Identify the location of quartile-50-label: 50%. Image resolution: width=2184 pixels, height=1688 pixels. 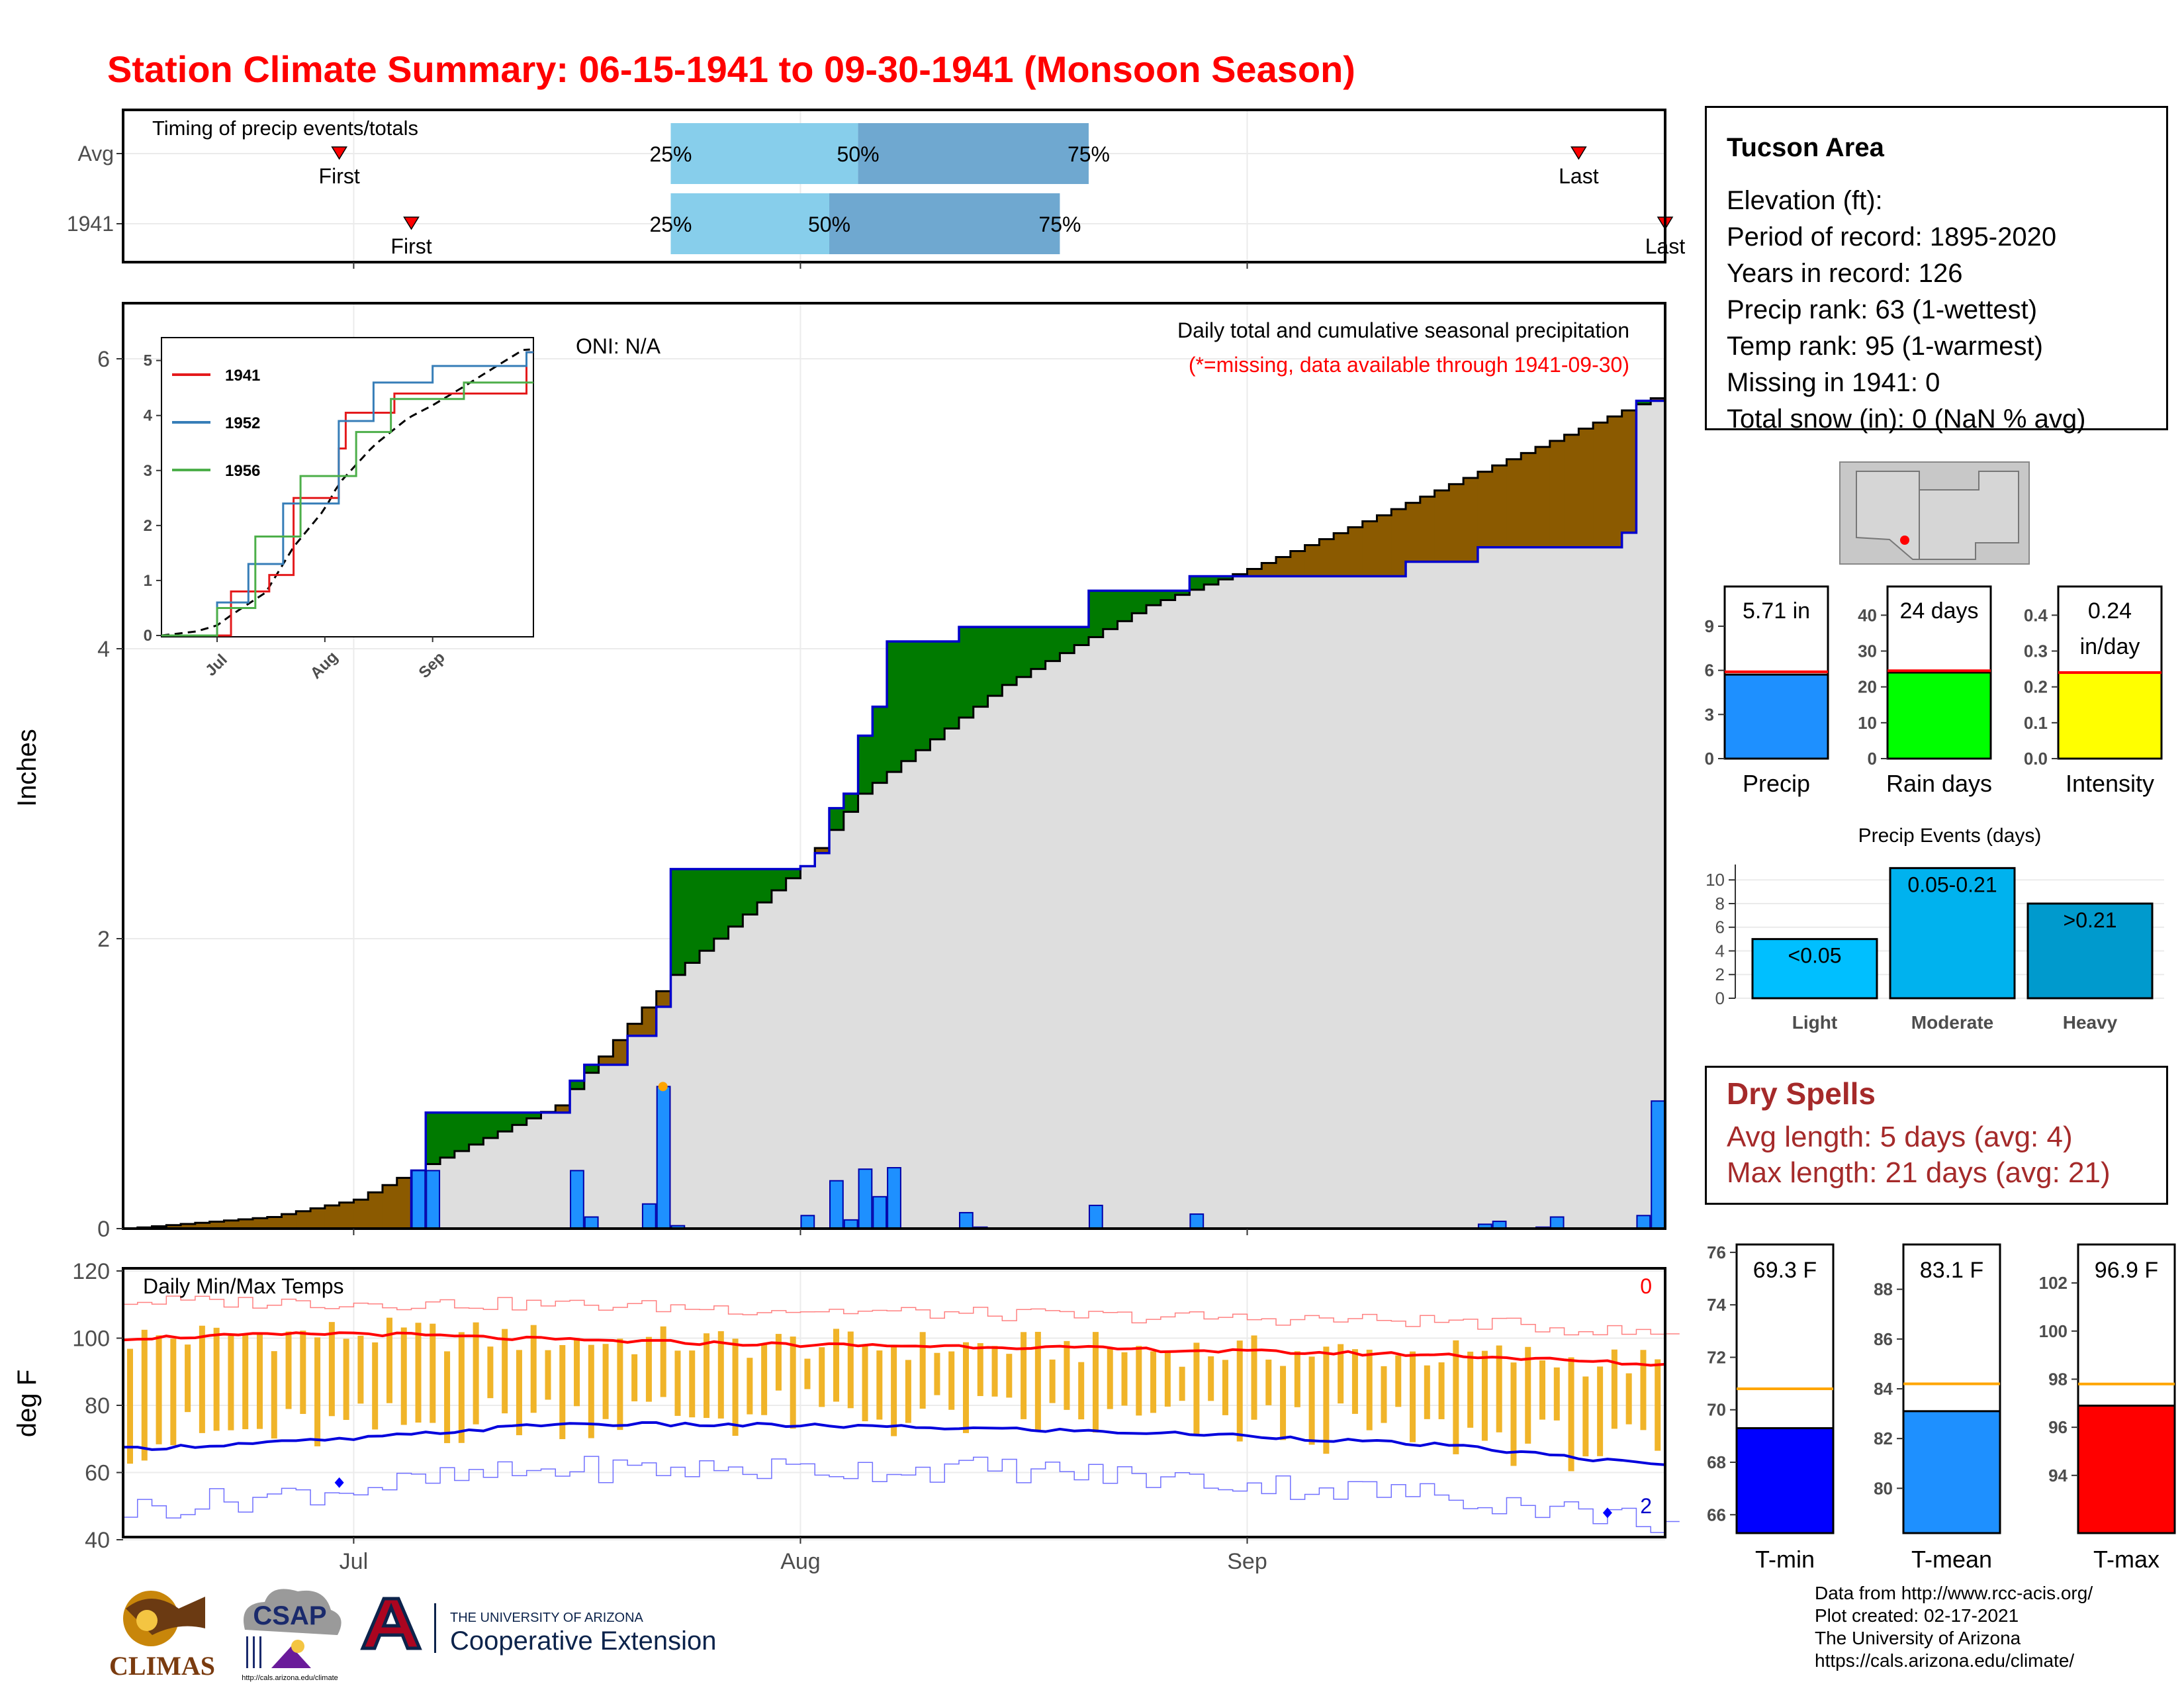
(829, 224).